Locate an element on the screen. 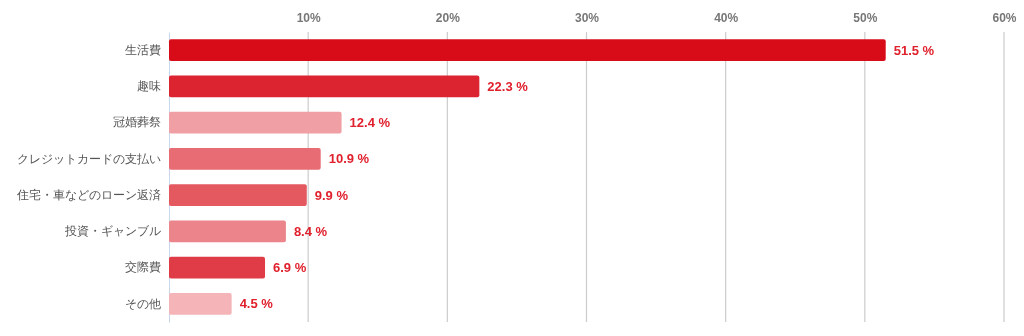 The height and width of the screenshot is (336, 1024). data-label: 12.4 % is located at coordinates (370, 123).